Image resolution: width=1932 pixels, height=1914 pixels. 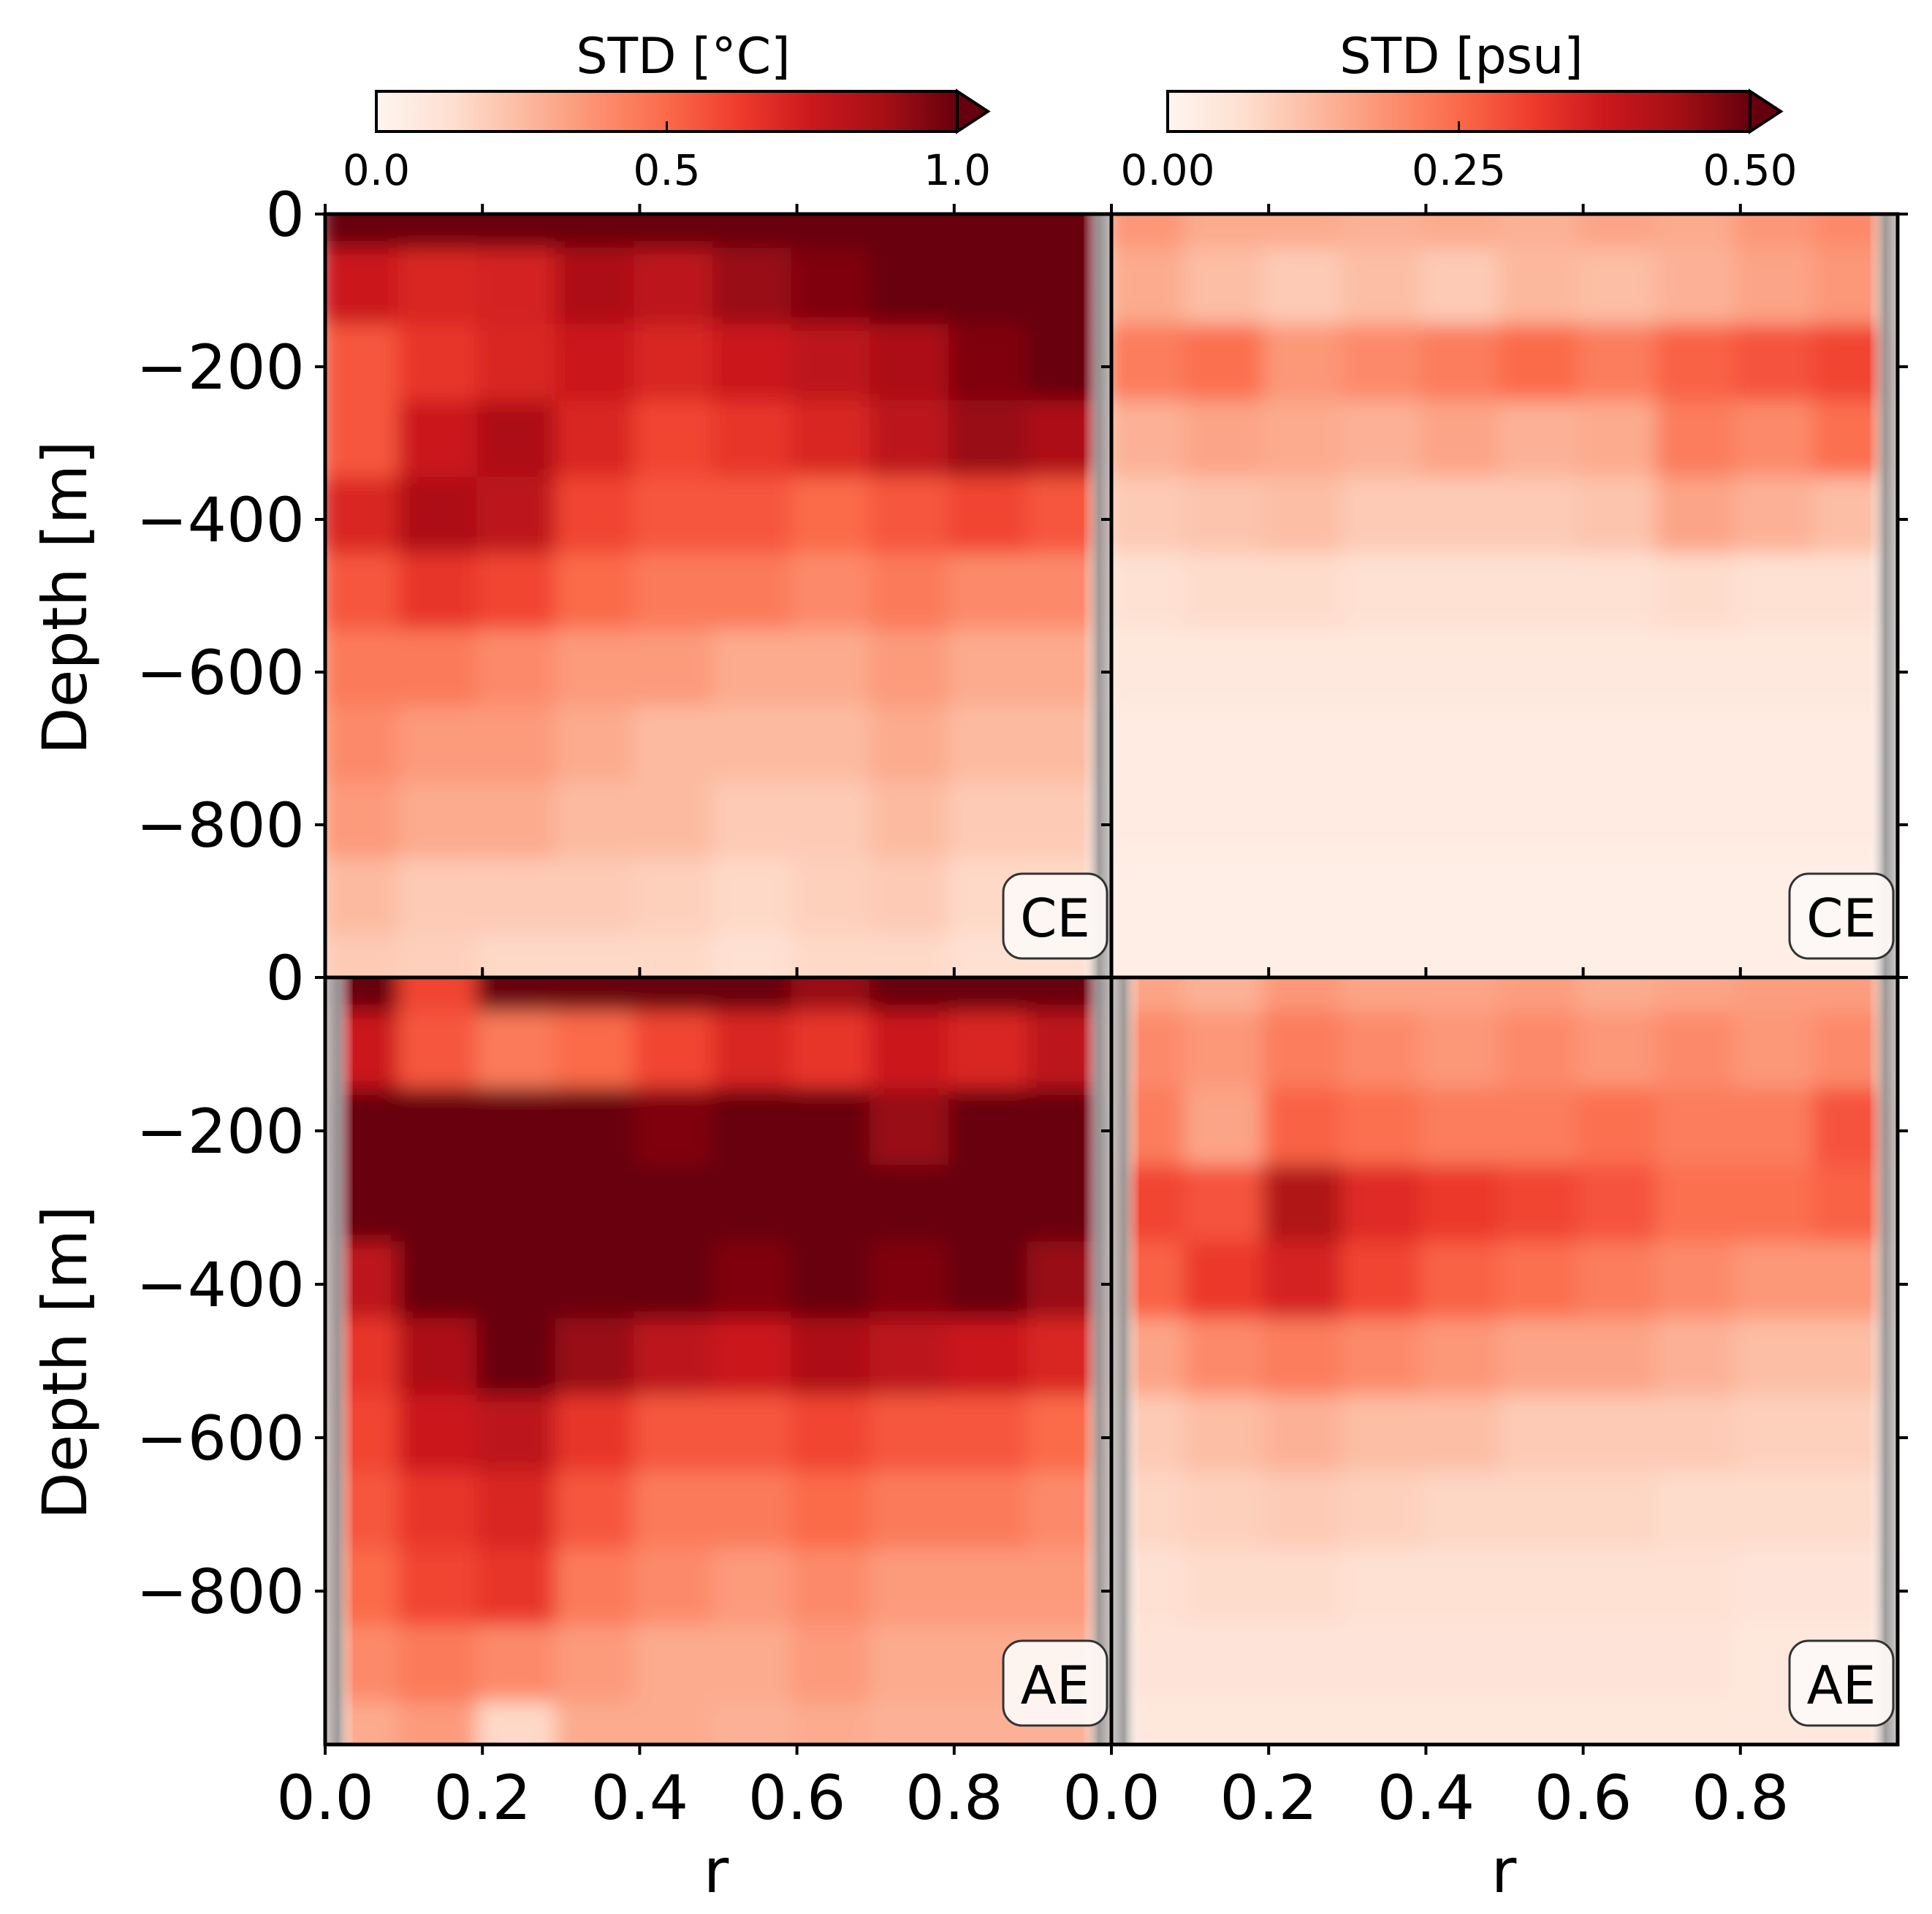 What do you see at coordinates (973, 111) in the screenshot?
I see `colorbar-extend-arrow` at bounding box center [973, 111].